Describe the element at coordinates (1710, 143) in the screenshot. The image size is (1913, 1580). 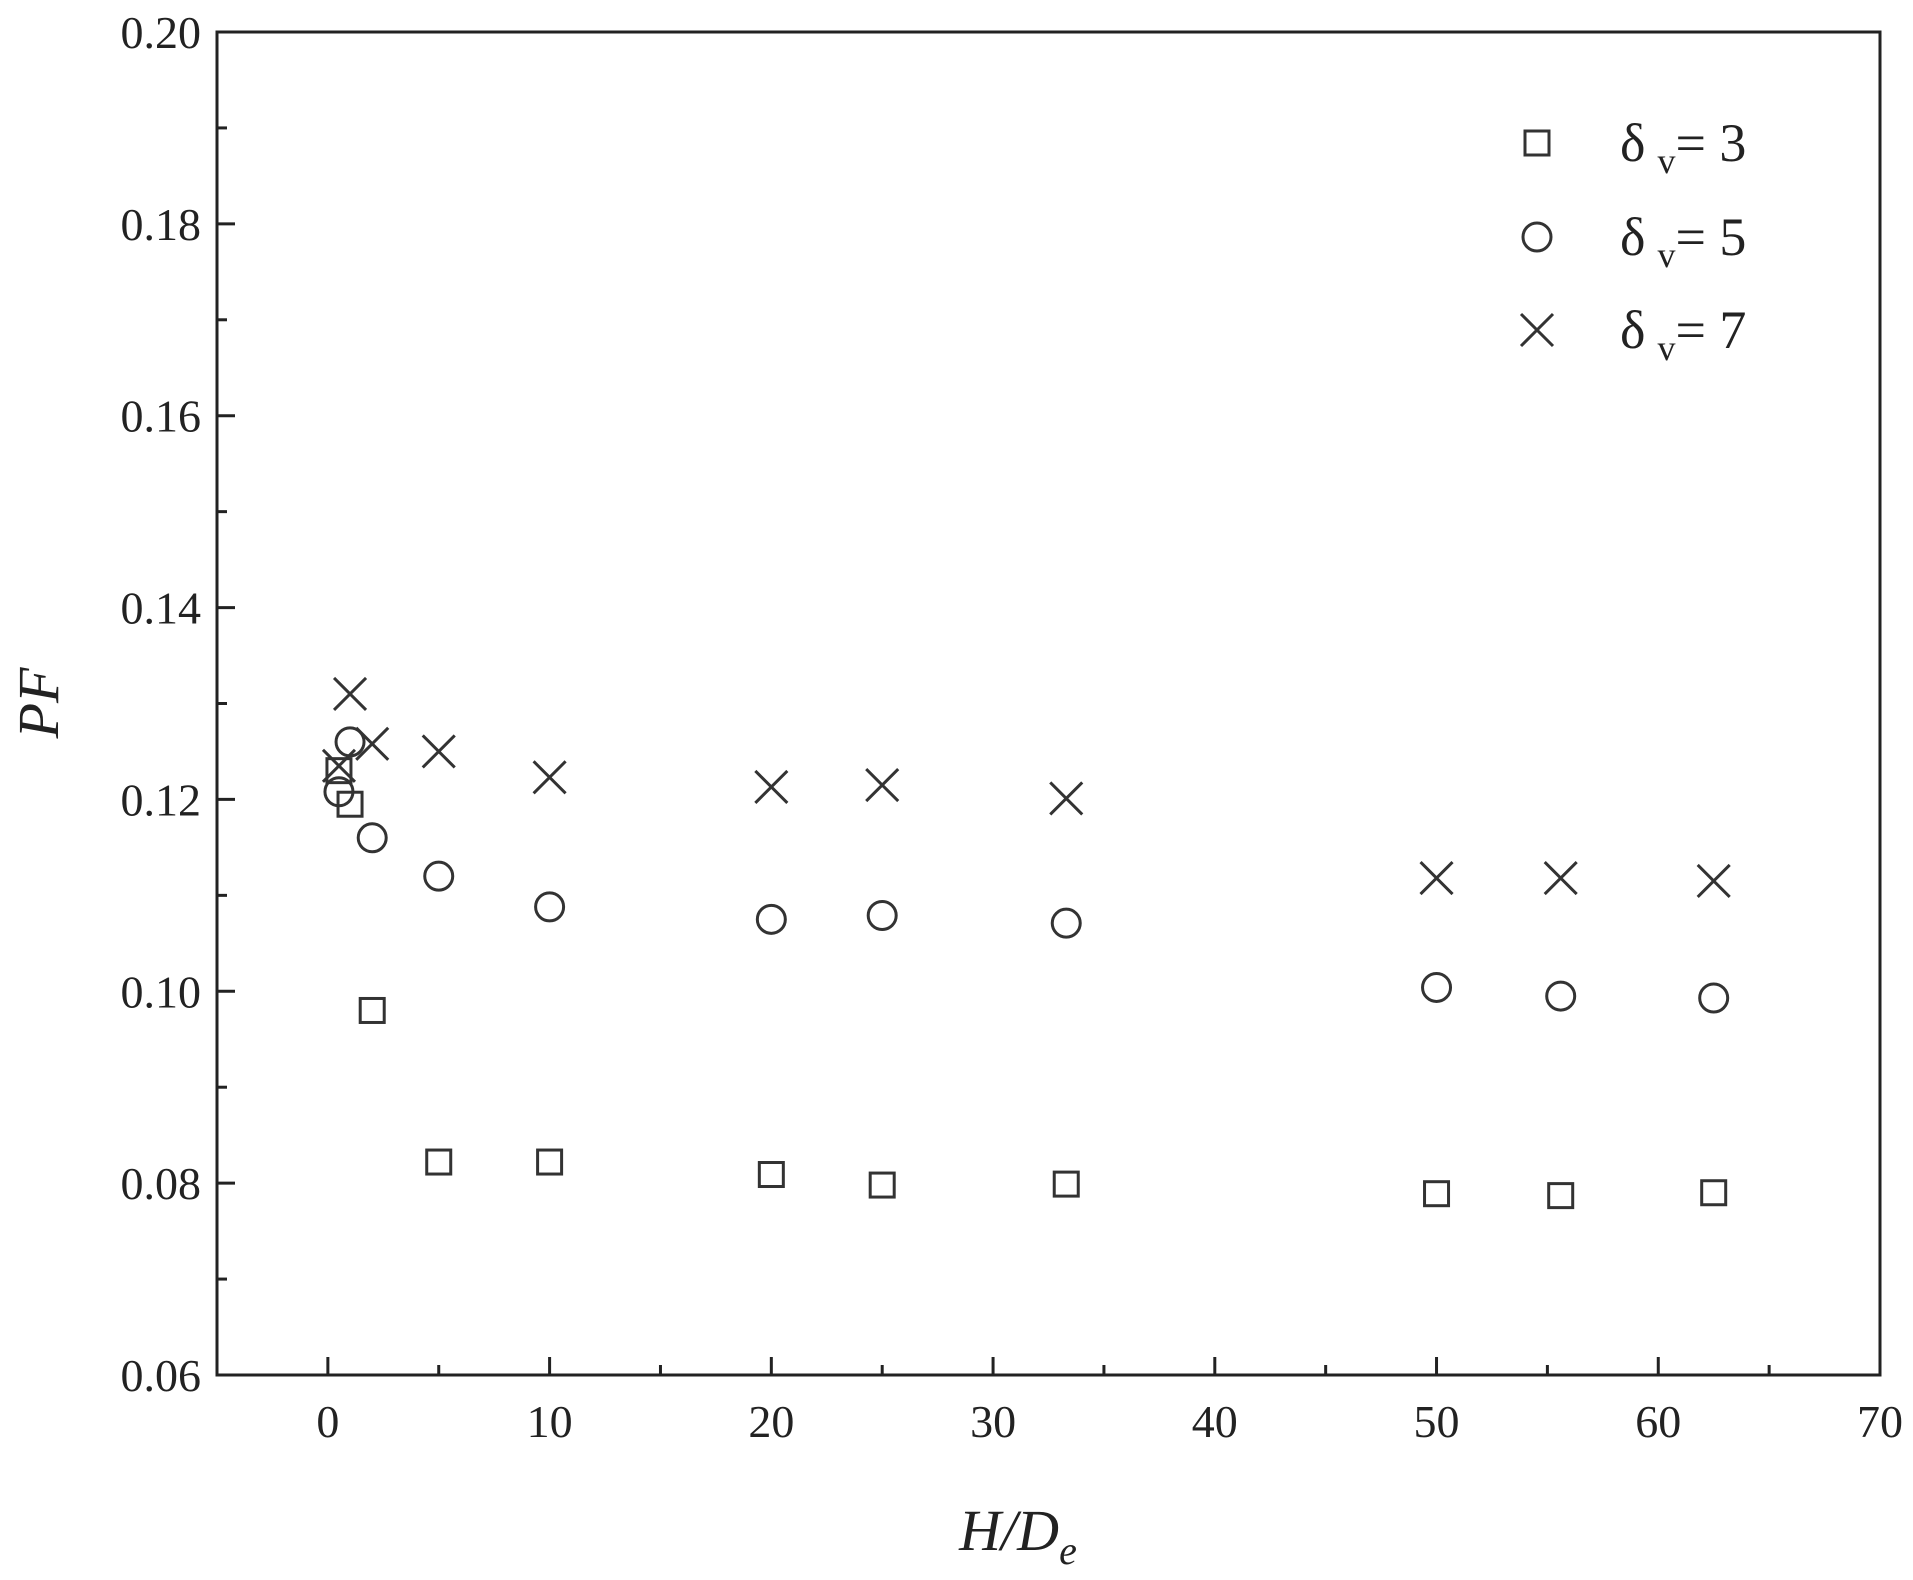
I see `legend-value: = 3` at that location.